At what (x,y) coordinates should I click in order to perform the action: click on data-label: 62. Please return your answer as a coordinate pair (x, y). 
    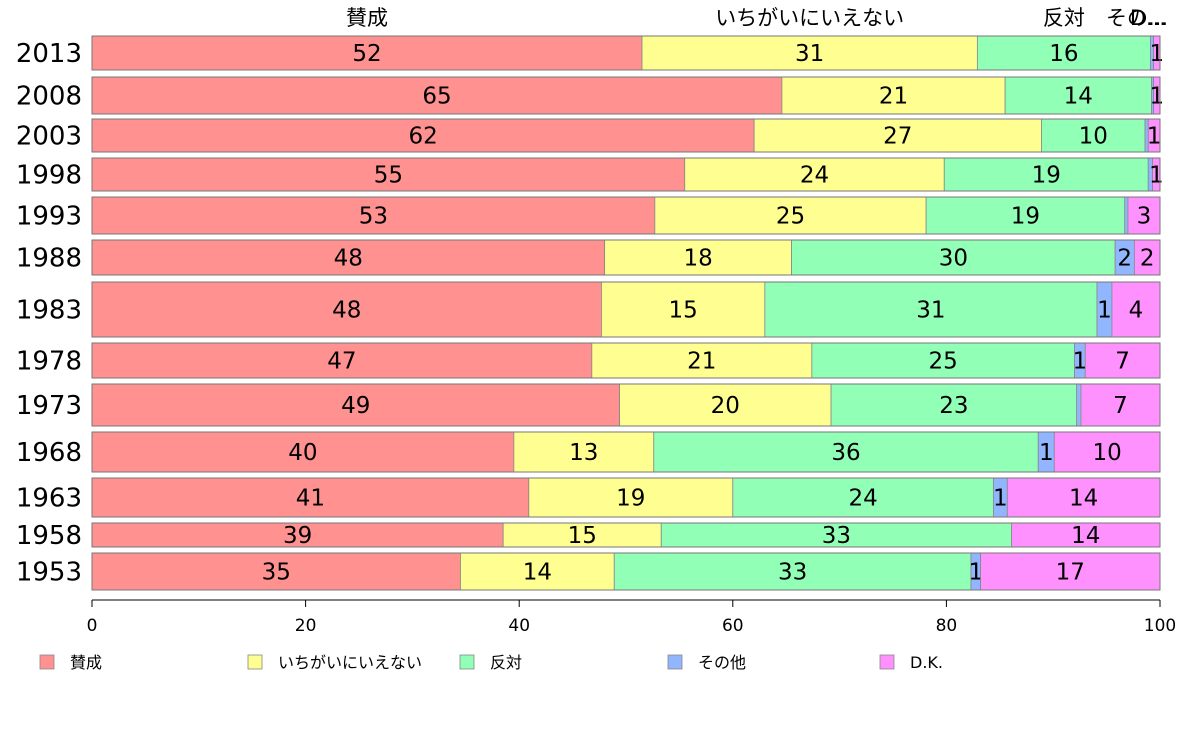
    Looking at the image, I should click on (422, 137).